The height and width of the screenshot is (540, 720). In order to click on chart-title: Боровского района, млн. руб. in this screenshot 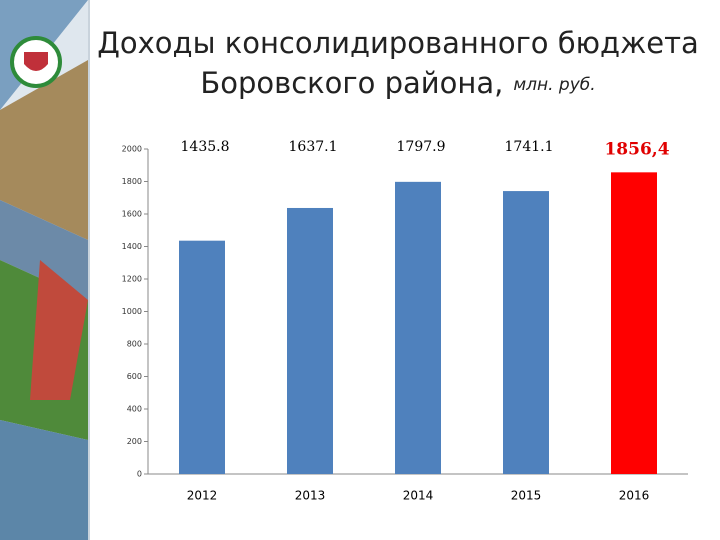, I will do `click(397, 83)`.